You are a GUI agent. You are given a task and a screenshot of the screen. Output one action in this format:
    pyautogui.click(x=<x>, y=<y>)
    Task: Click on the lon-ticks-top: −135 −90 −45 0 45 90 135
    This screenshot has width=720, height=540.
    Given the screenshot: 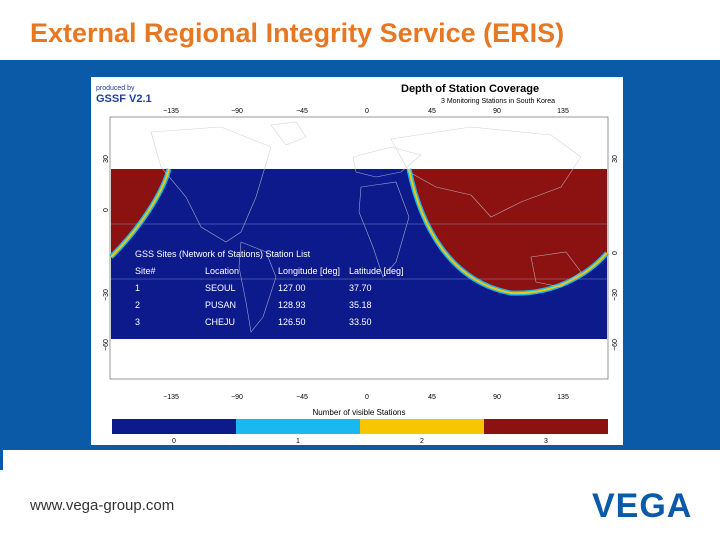 What is the action you would take?
    pyautogui.click(x=366, y=111)
    